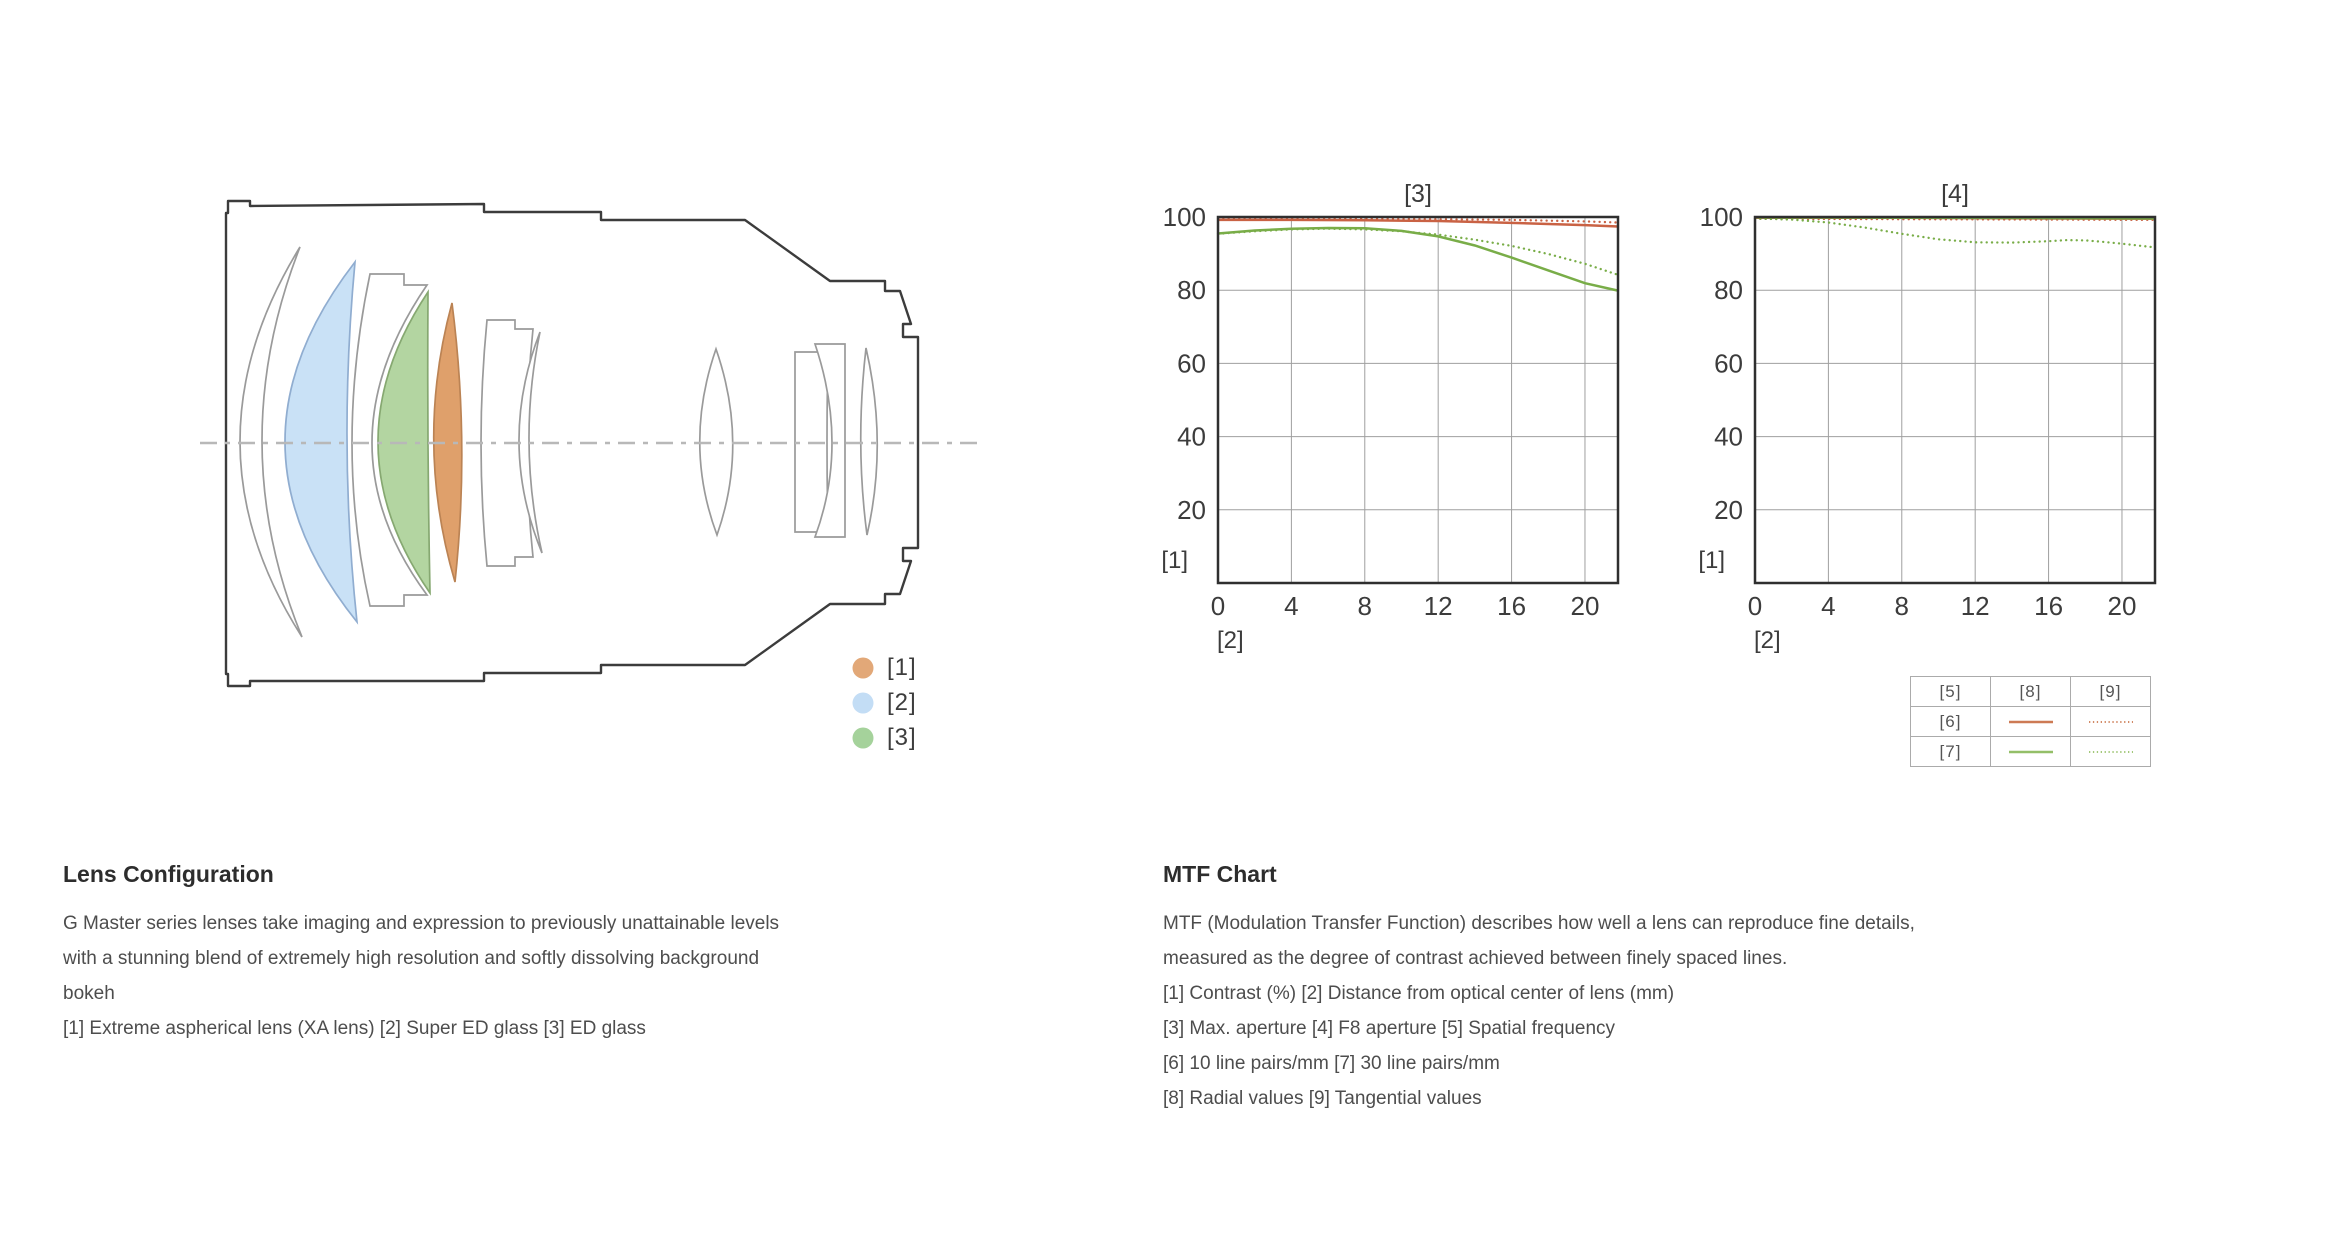 The width and height of the screenshot is (2333, 1237). Describe the element at coordinates (1951, 722) in the screenshot. I see `mtf-legend-row-label: [6]` at that location.